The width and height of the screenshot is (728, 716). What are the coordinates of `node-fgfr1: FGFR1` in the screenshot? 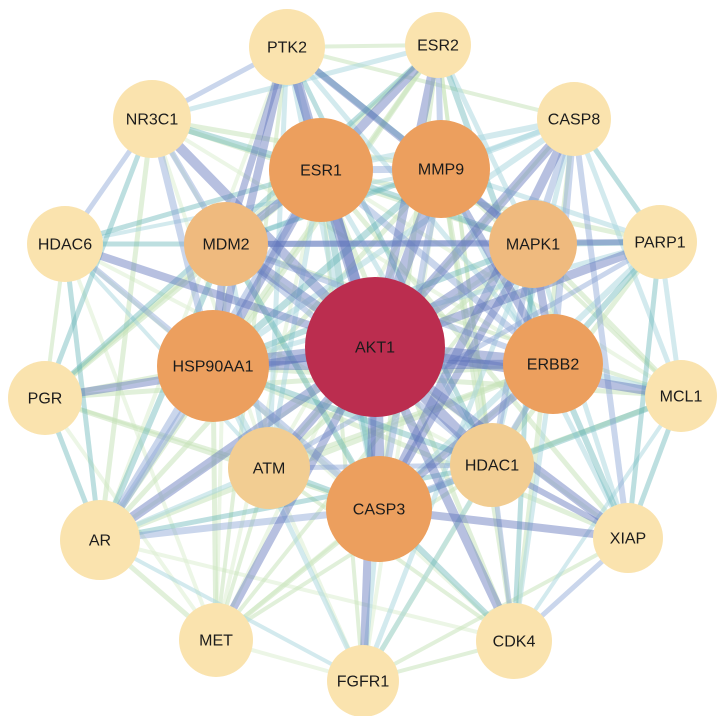 It's located at (363, 680).